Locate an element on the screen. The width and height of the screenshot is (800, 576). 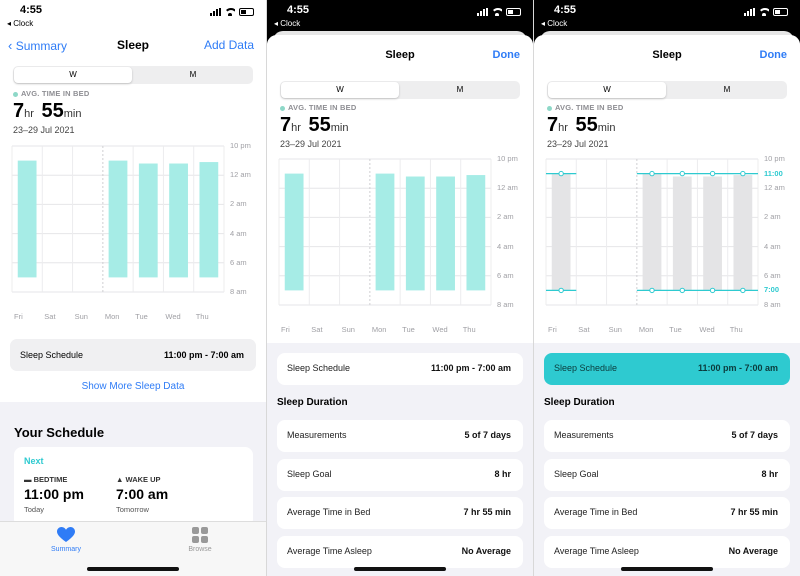
tab-browse: Browse is located at coordinates (200, 540).